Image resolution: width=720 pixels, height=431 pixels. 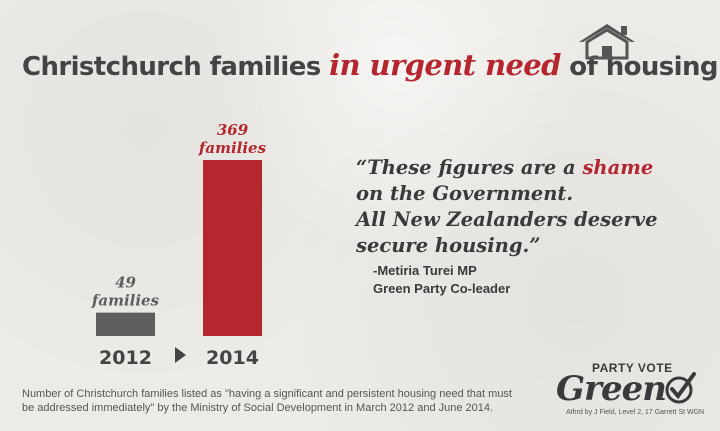 I want to click on bar-2012, so click(x=125, y=324).